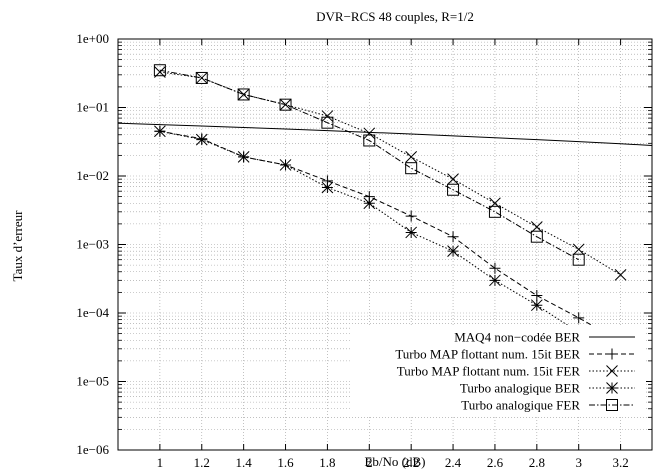  I want to click on y-tick-label: 1e−02, so click(92, 175).